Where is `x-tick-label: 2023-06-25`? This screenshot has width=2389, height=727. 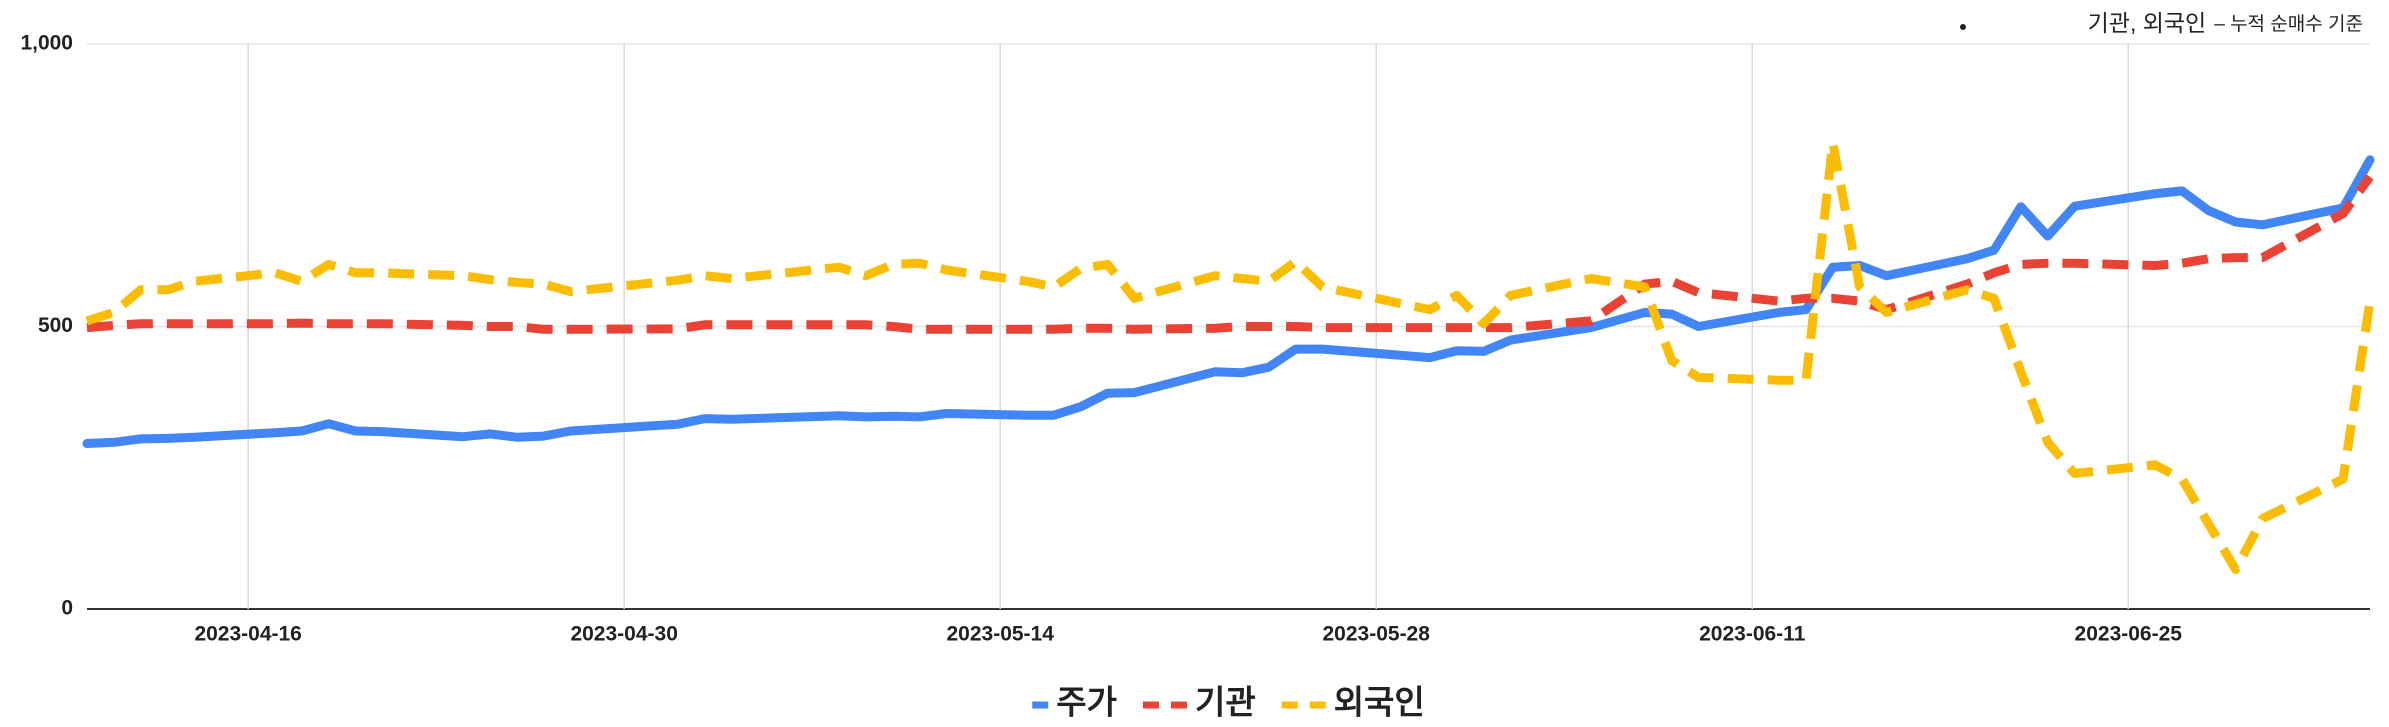 x-tick-label: 2023-06-25 is located at coordinates (2129, 634).